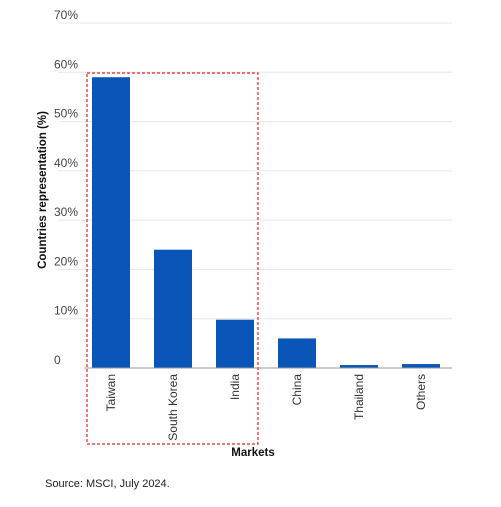 Image resolution: width=501 pixels, height=507 pixels. What do you see at coordinates (421, 366) in the screenshot?
I see `bar-others` at bounding box center [421, 366].